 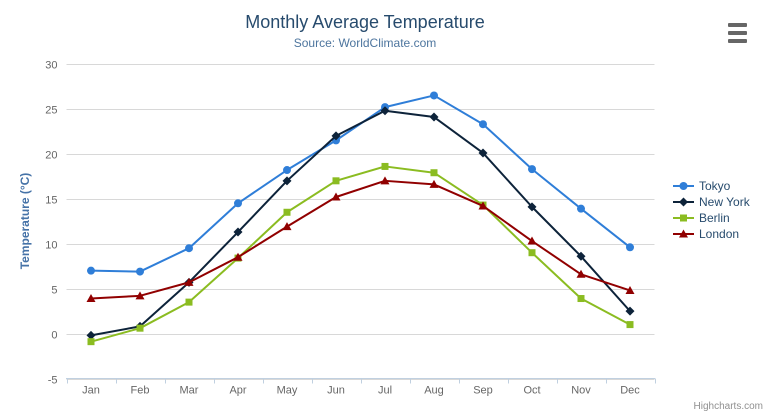 I want to click on data-point-berlin-oct, so click(x=532, y=253).